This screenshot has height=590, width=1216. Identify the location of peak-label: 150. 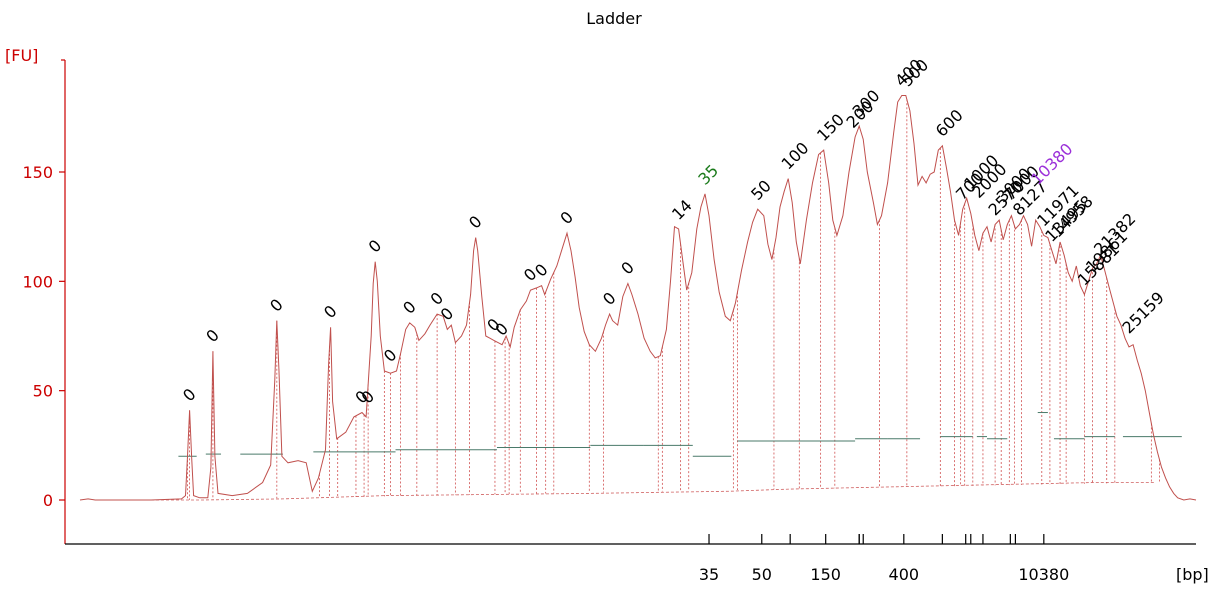
(830, 127).